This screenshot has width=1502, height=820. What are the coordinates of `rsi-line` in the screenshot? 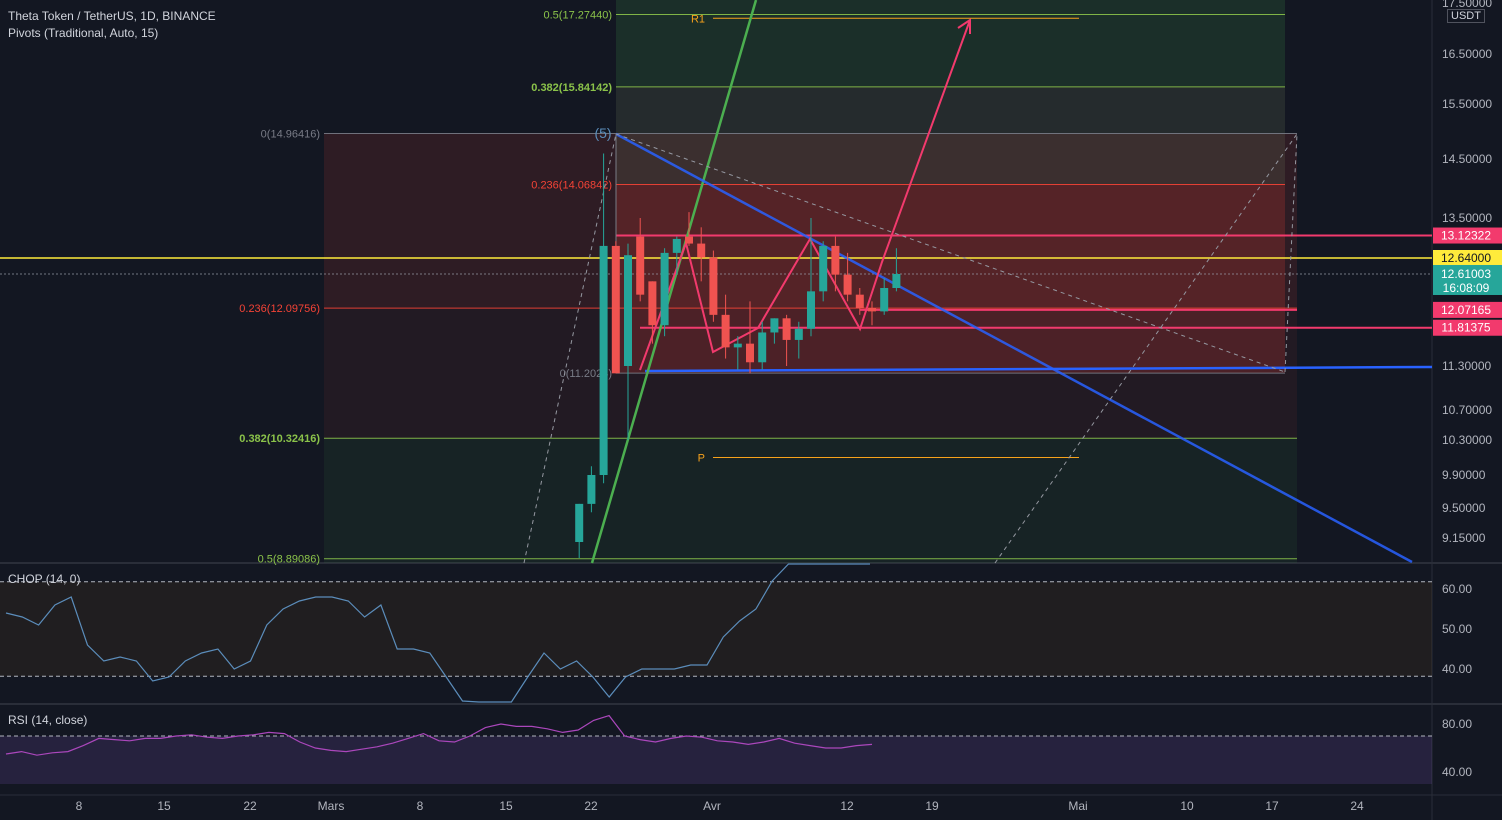 It's located at (439, 735).